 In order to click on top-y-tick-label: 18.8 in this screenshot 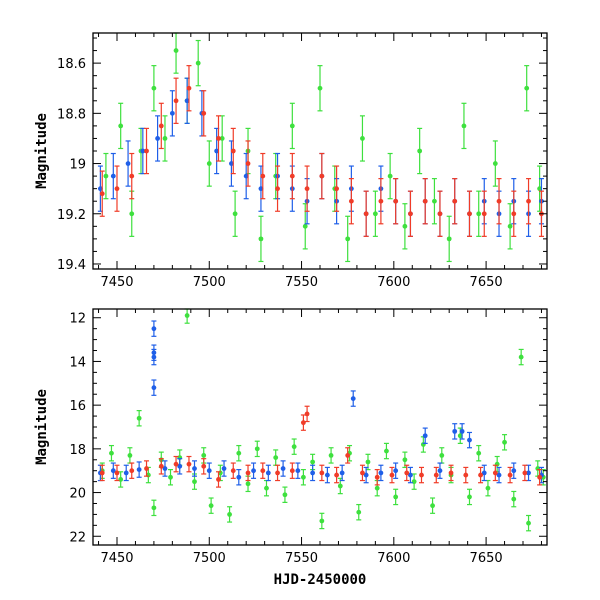, I will do `click(71, 114)`.